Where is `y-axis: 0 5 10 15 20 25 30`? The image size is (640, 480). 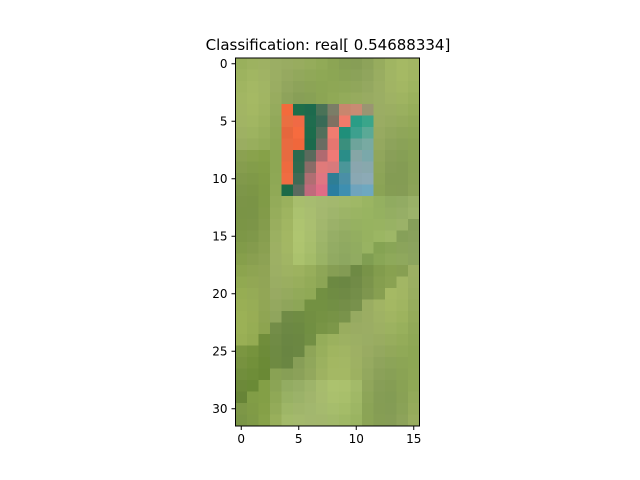
y-axis: 0 5 10 15 20 25 30 is located at coordinates (224, 236).